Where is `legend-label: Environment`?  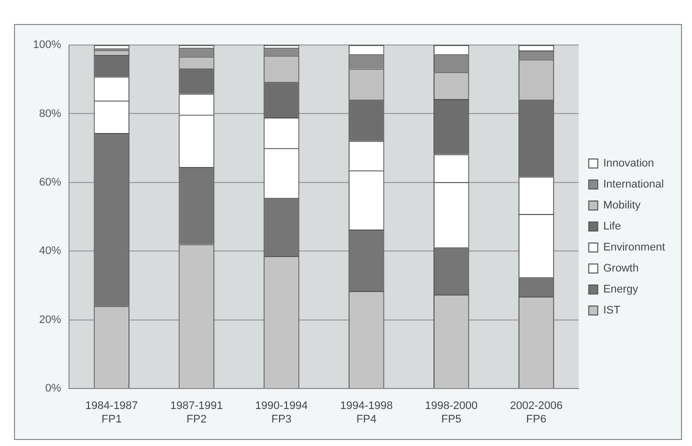 legend-label: Environment is located at coordinates (634, 248).